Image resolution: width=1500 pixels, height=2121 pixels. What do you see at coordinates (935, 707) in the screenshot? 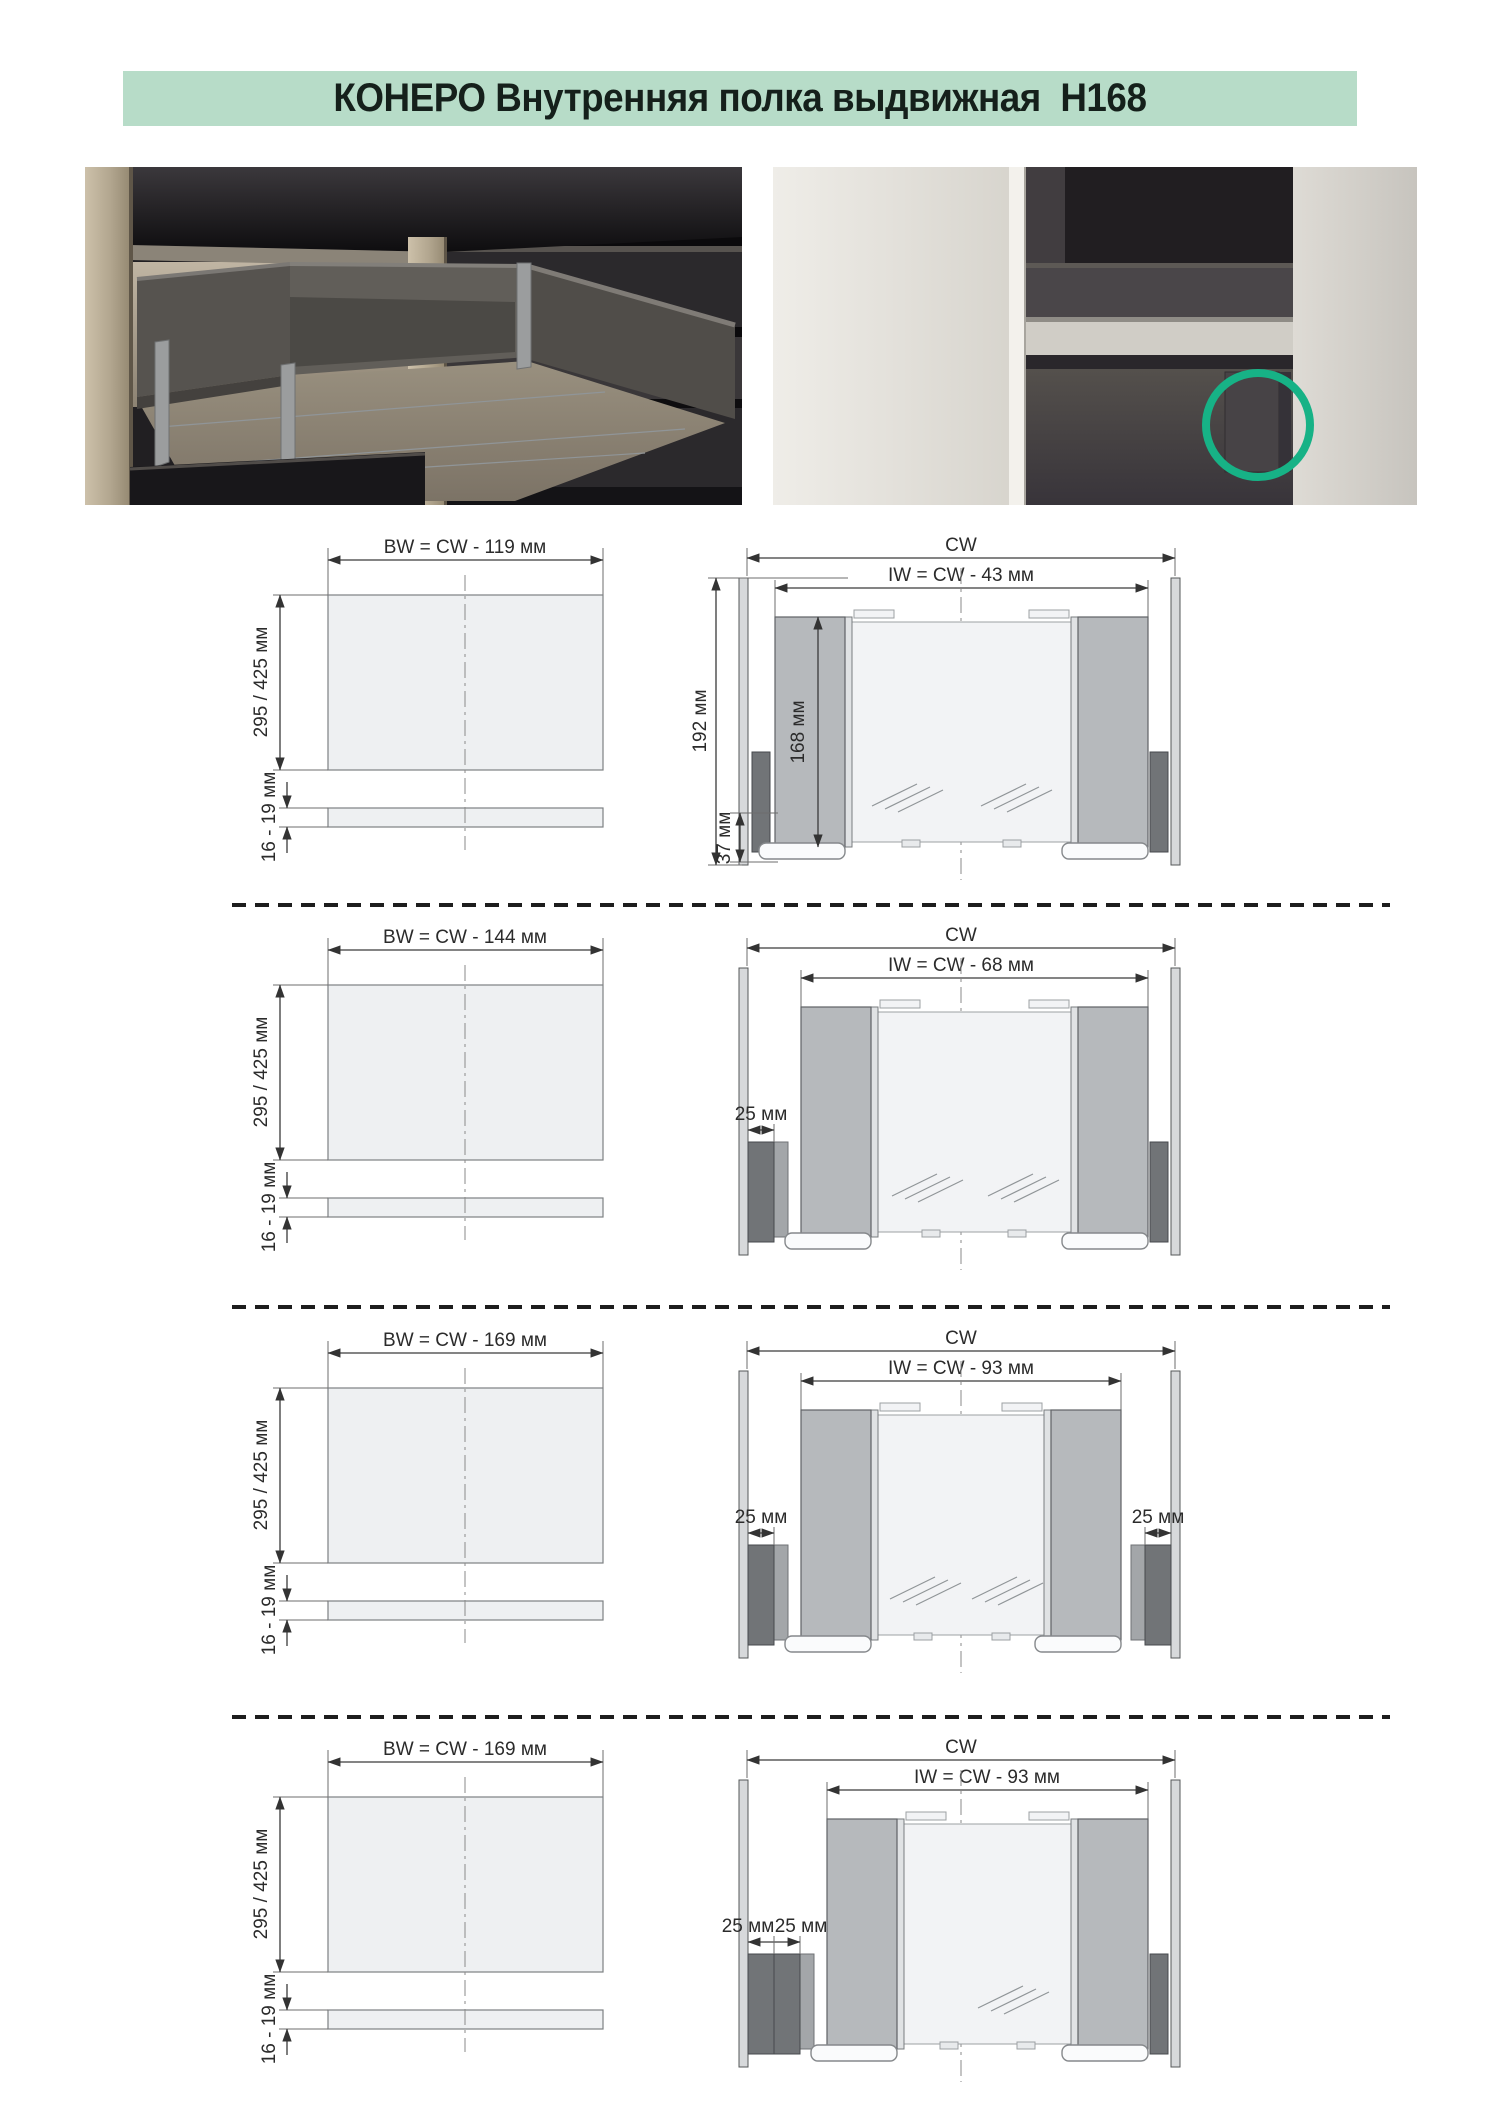
I see `front-view-drawing: CW IW = CW - 43 мм` at bounding box center [935, 707].